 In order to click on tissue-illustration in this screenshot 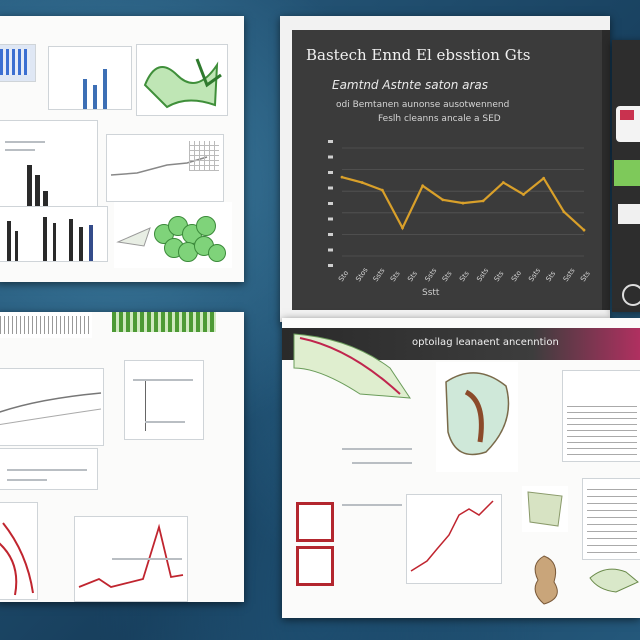, I will do `click(545, 509)`.